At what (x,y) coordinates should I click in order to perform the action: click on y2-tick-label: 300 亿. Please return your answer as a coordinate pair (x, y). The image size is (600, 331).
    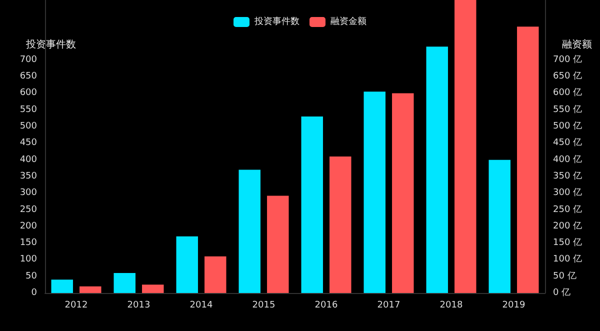
    Looking at the image, I should click on (567, 192).